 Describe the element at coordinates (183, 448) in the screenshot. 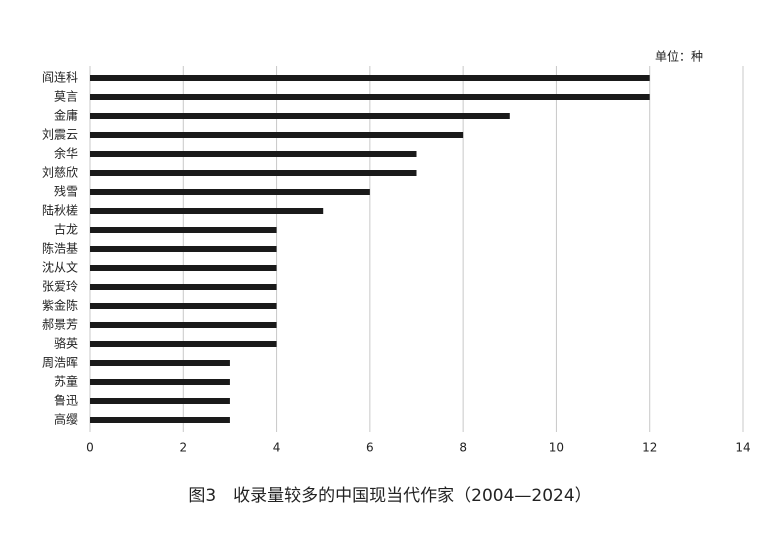

I see `x-tick-label: 2` at that location.